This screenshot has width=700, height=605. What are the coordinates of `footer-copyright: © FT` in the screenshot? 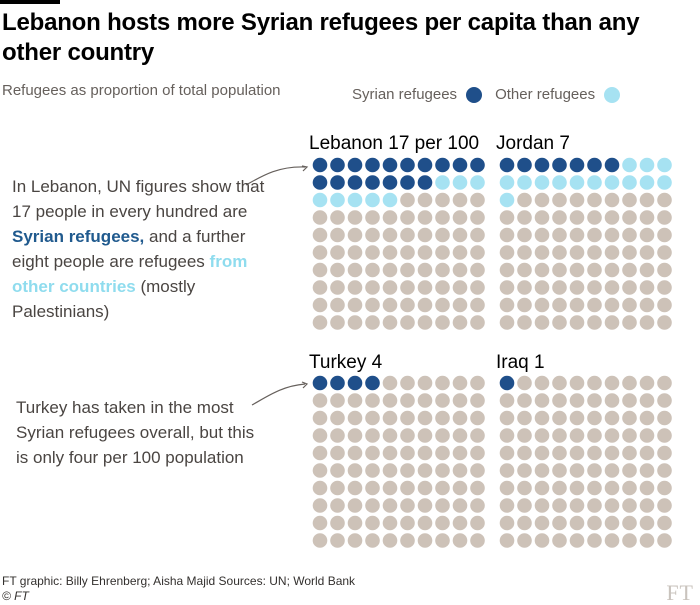 It's located at (15, 596).